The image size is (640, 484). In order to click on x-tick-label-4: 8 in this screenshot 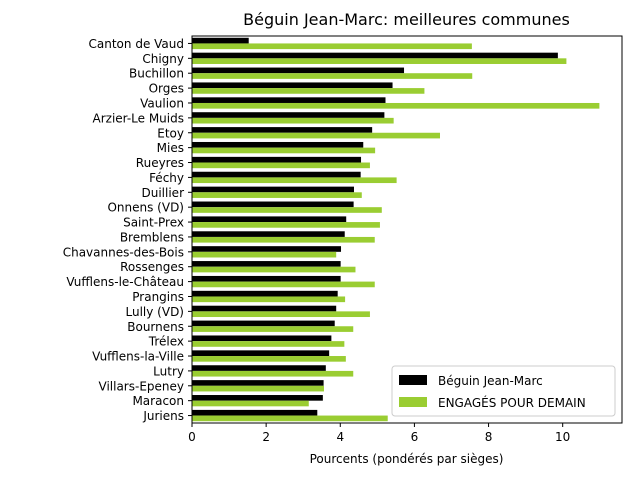, I will do `click(489, 437)`.